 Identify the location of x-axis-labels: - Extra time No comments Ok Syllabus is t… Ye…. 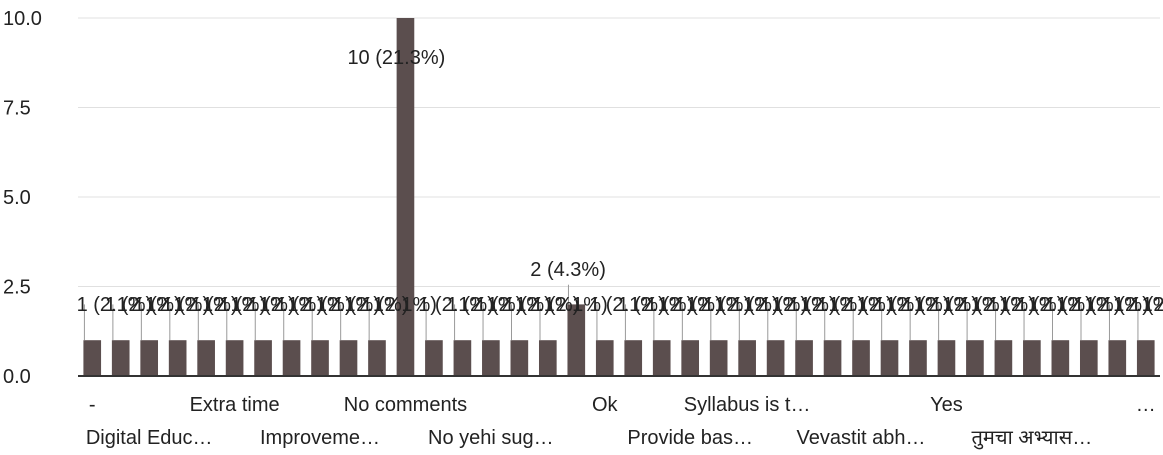
(621, 422).